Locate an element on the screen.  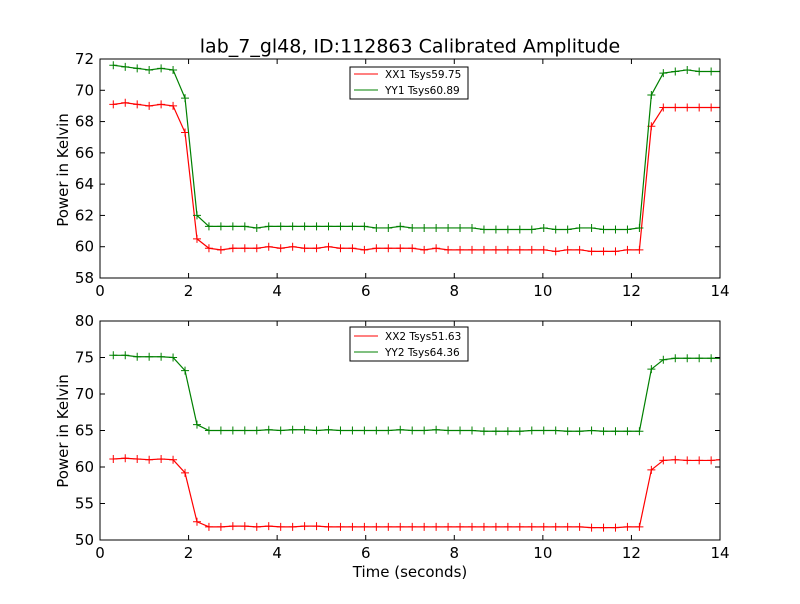
top-x-tick-label: 6 is located at coordinates (366, 291).